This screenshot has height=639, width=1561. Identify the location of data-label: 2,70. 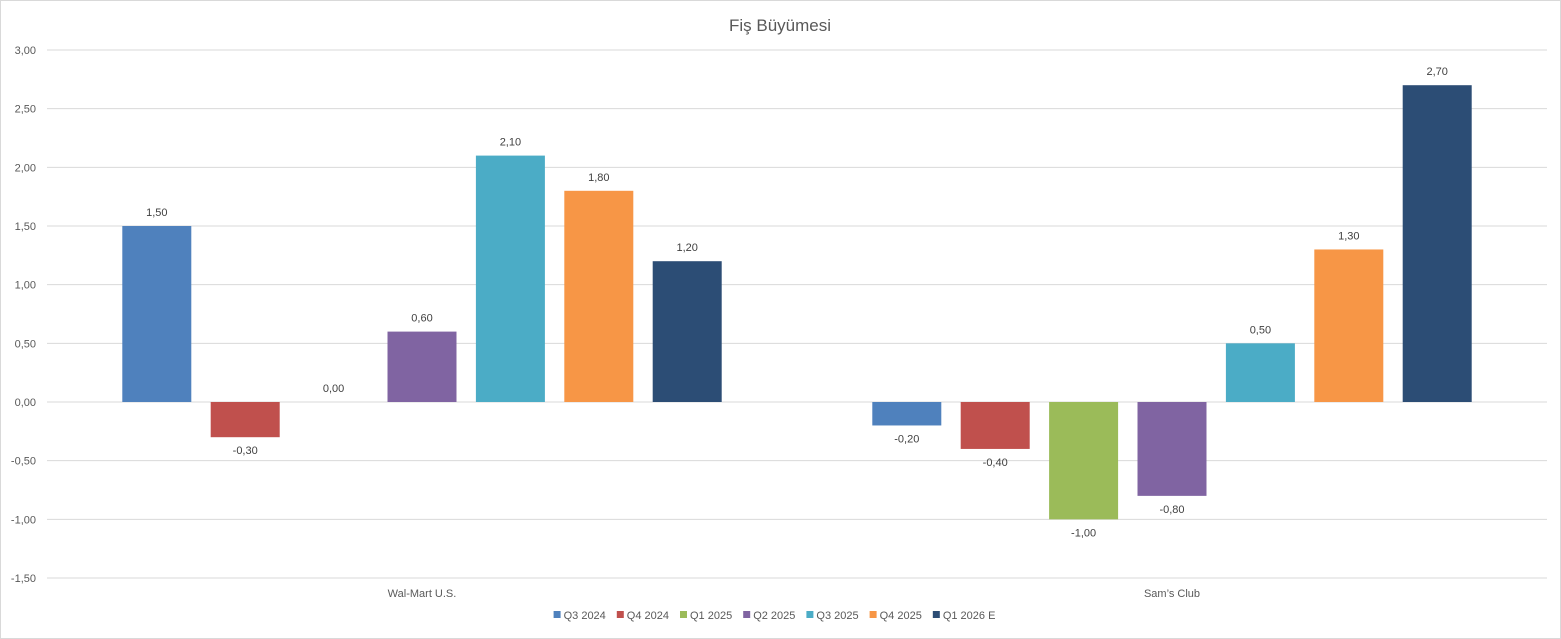
(1436, 72).